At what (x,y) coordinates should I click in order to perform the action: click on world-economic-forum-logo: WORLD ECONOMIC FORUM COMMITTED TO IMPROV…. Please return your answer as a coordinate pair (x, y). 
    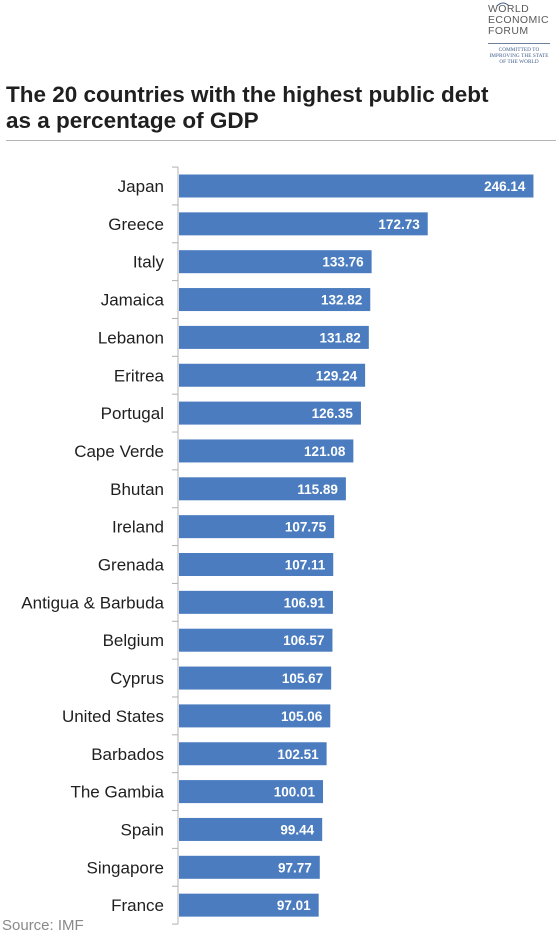
    Looking at the image, I should click on (518, 38).